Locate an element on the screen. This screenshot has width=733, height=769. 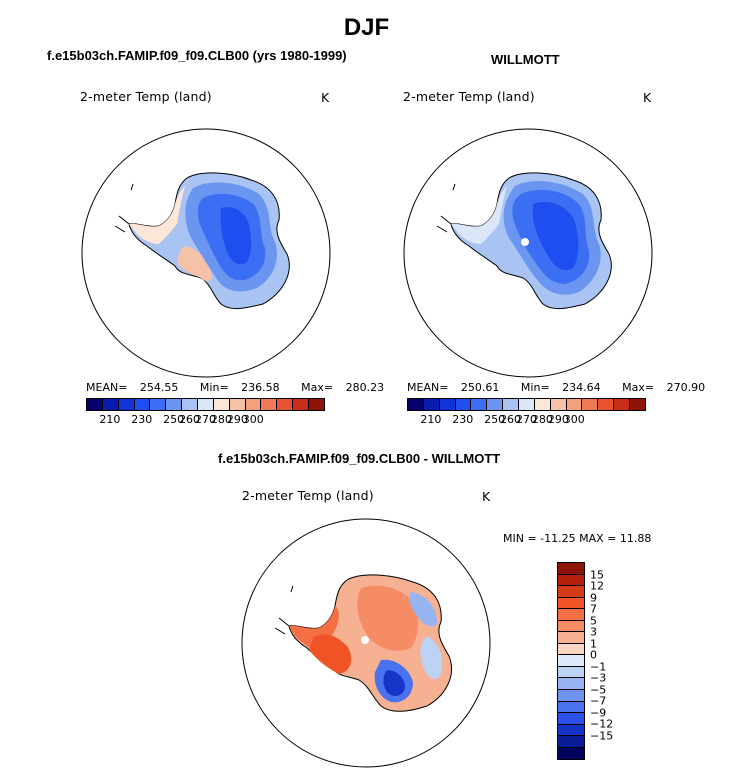
obs-units-label: K is located at coordinates (647, 97).